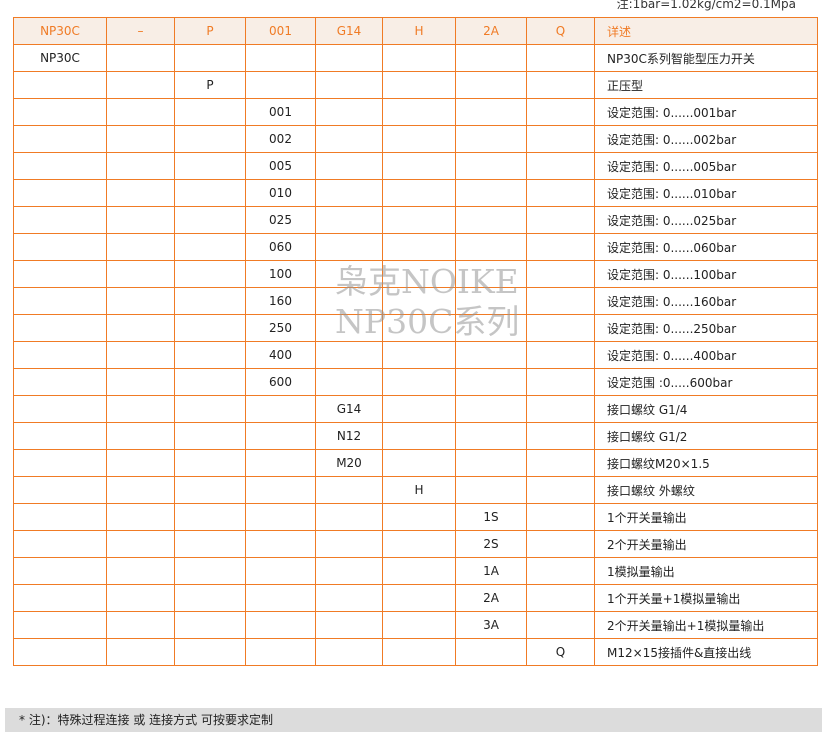 The width and height of the screenshot is (834, 755). Describe the element at coordinates (560, 652) in the screenshot. I see `code-cell: Q` at that location.